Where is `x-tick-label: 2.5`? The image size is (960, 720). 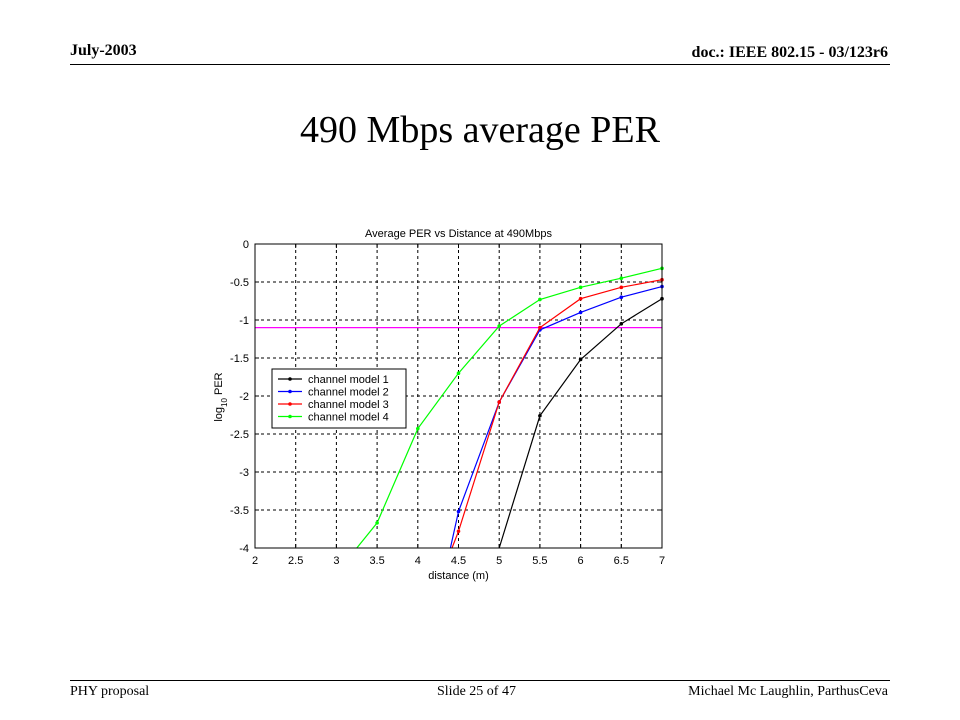
x-tick-label: 2.5 is located at coordinates (295, 561).